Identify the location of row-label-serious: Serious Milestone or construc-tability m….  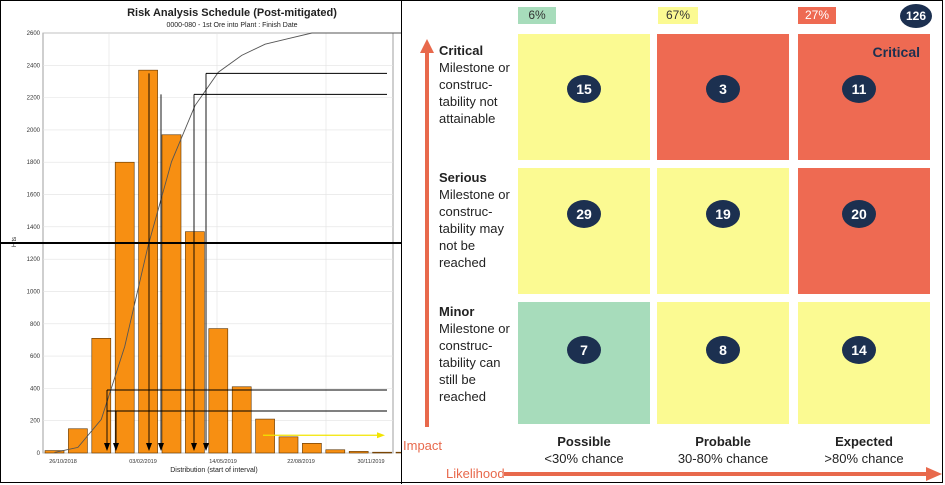
(477, 220).